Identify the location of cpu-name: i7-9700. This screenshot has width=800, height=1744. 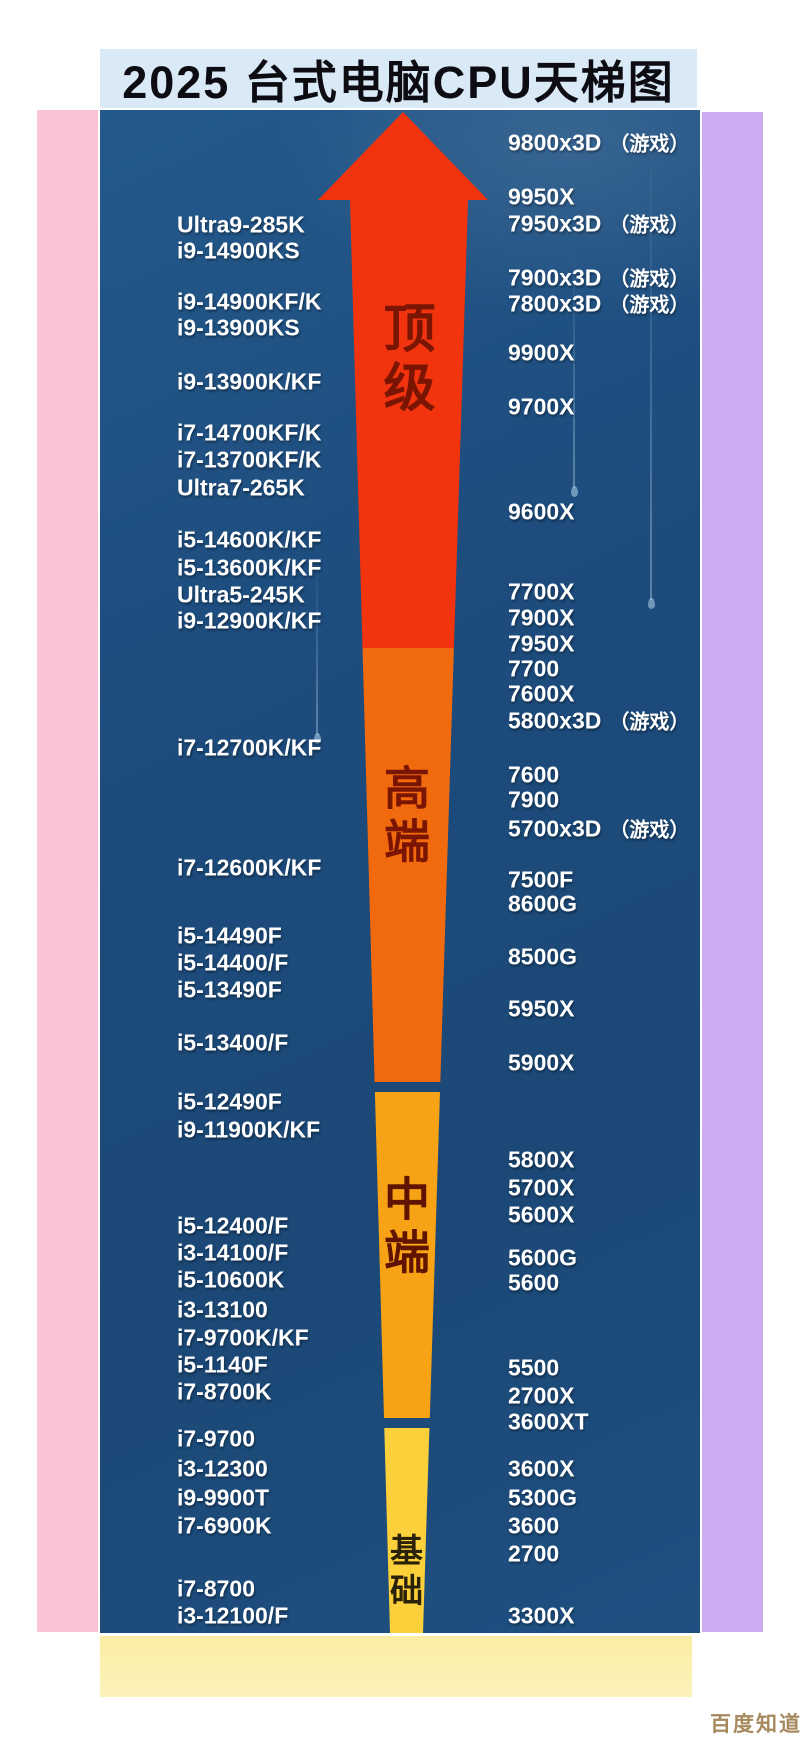
(216, 1438).